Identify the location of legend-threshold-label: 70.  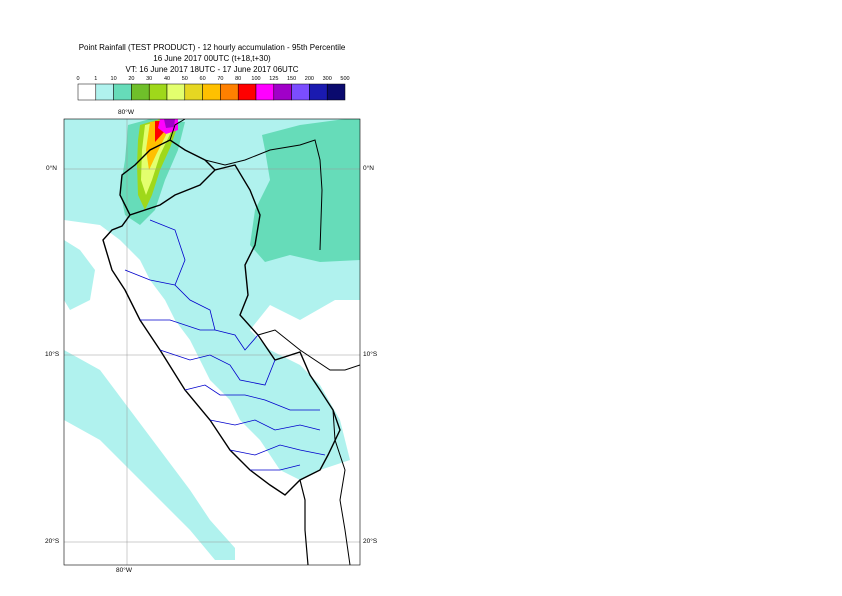
(220, 79).